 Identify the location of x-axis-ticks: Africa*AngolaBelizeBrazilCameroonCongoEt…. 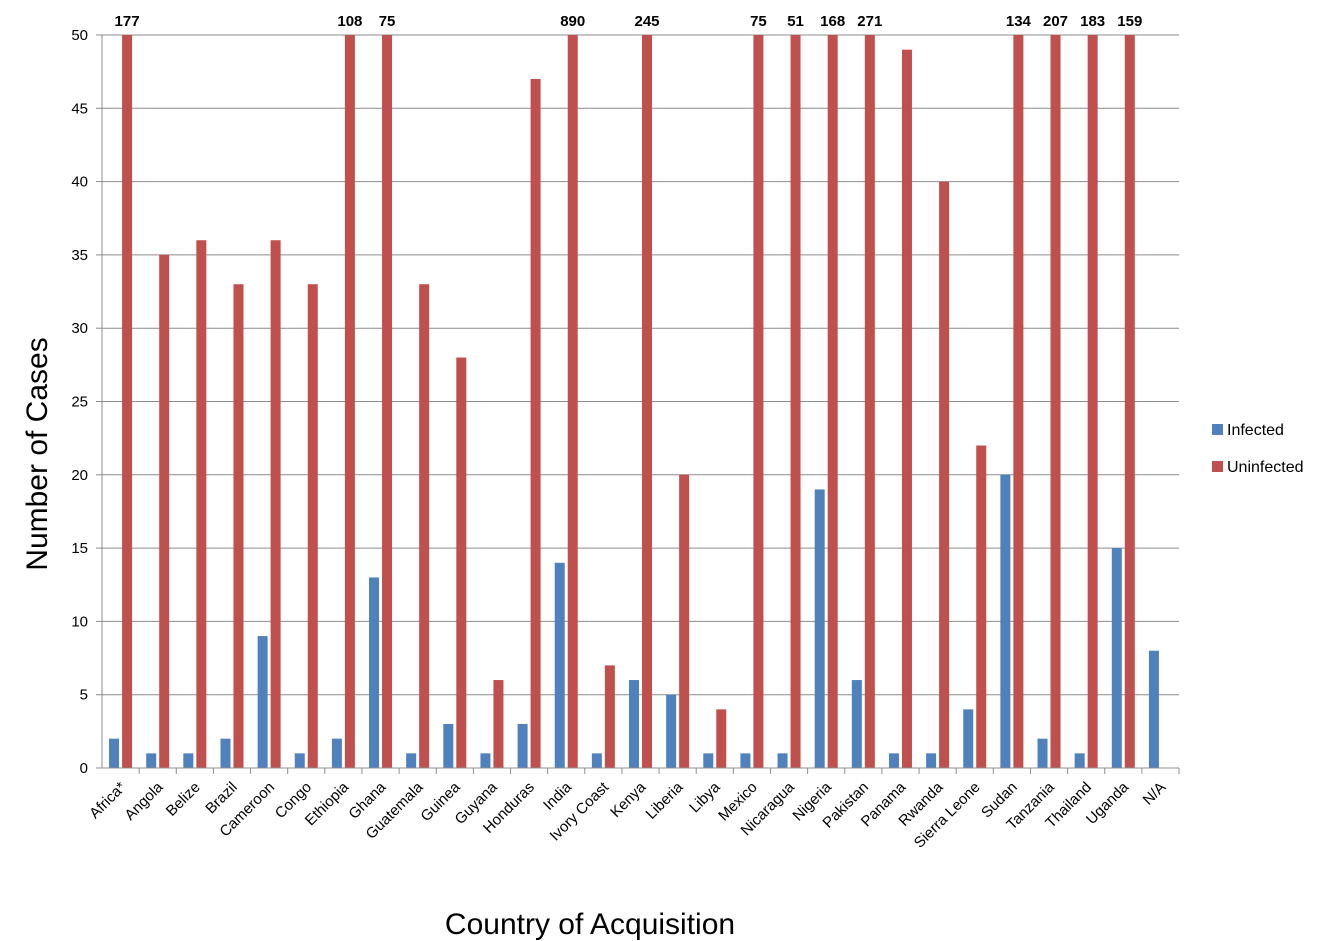
(633, 810).